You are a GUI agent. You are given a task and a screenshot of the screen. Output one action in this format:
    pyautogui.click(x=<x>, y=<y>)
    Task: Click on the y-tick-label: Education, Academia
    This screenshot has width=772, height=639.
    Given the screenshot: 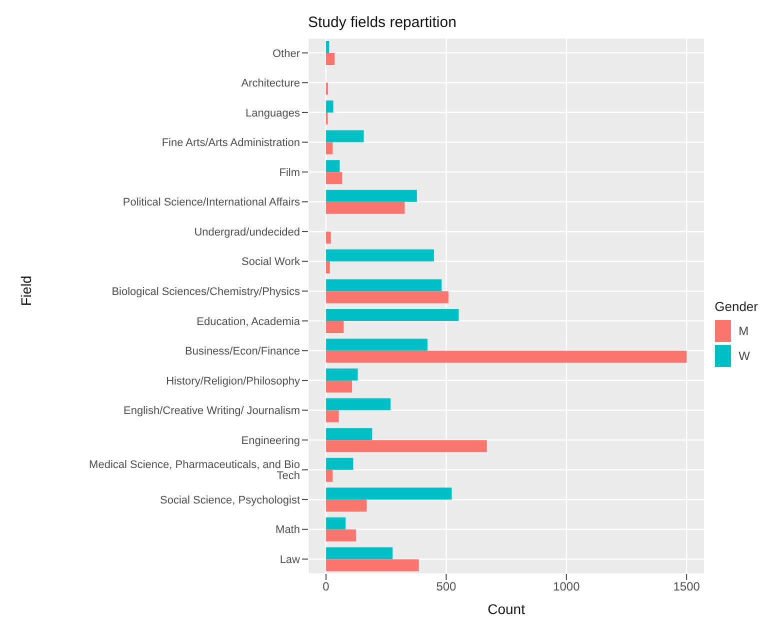 What is the action you would take?
    pyautogui.click(x=248, y=322)
    